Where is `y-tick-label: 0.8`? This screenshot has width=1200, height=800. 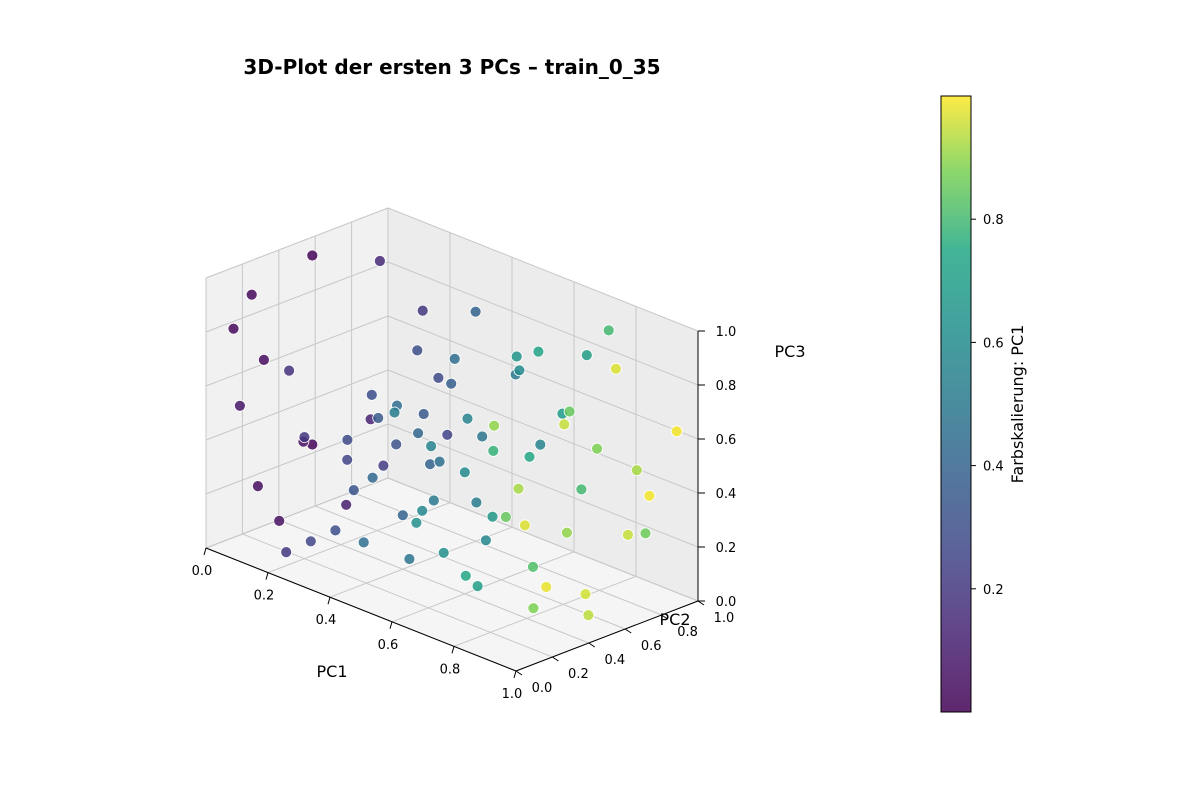
y-tick-label: 0.8 is located at coordinates (687, 632).